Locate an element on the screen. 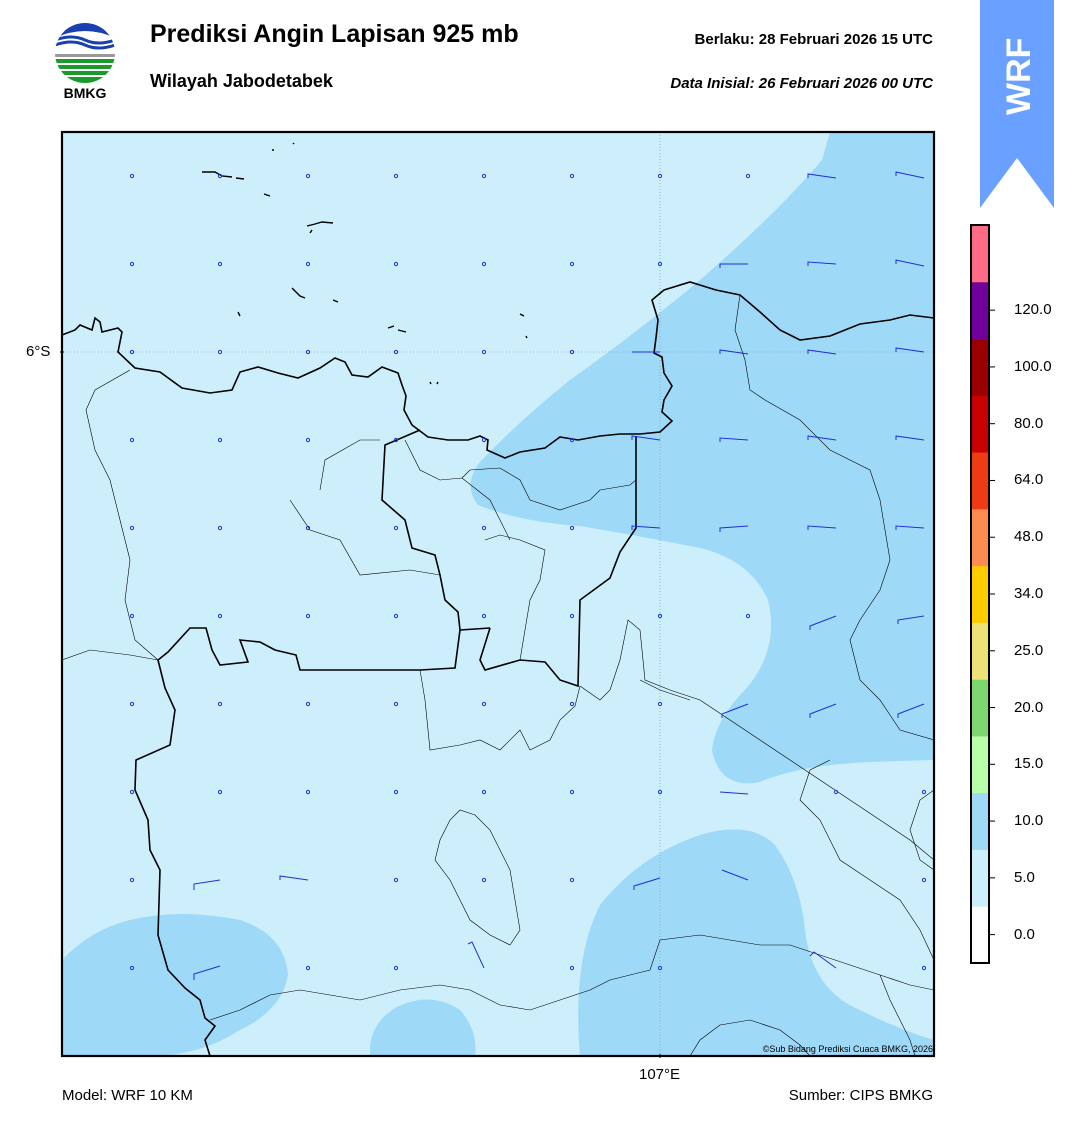  shade-high-s is located at coordinates (422, 1027).